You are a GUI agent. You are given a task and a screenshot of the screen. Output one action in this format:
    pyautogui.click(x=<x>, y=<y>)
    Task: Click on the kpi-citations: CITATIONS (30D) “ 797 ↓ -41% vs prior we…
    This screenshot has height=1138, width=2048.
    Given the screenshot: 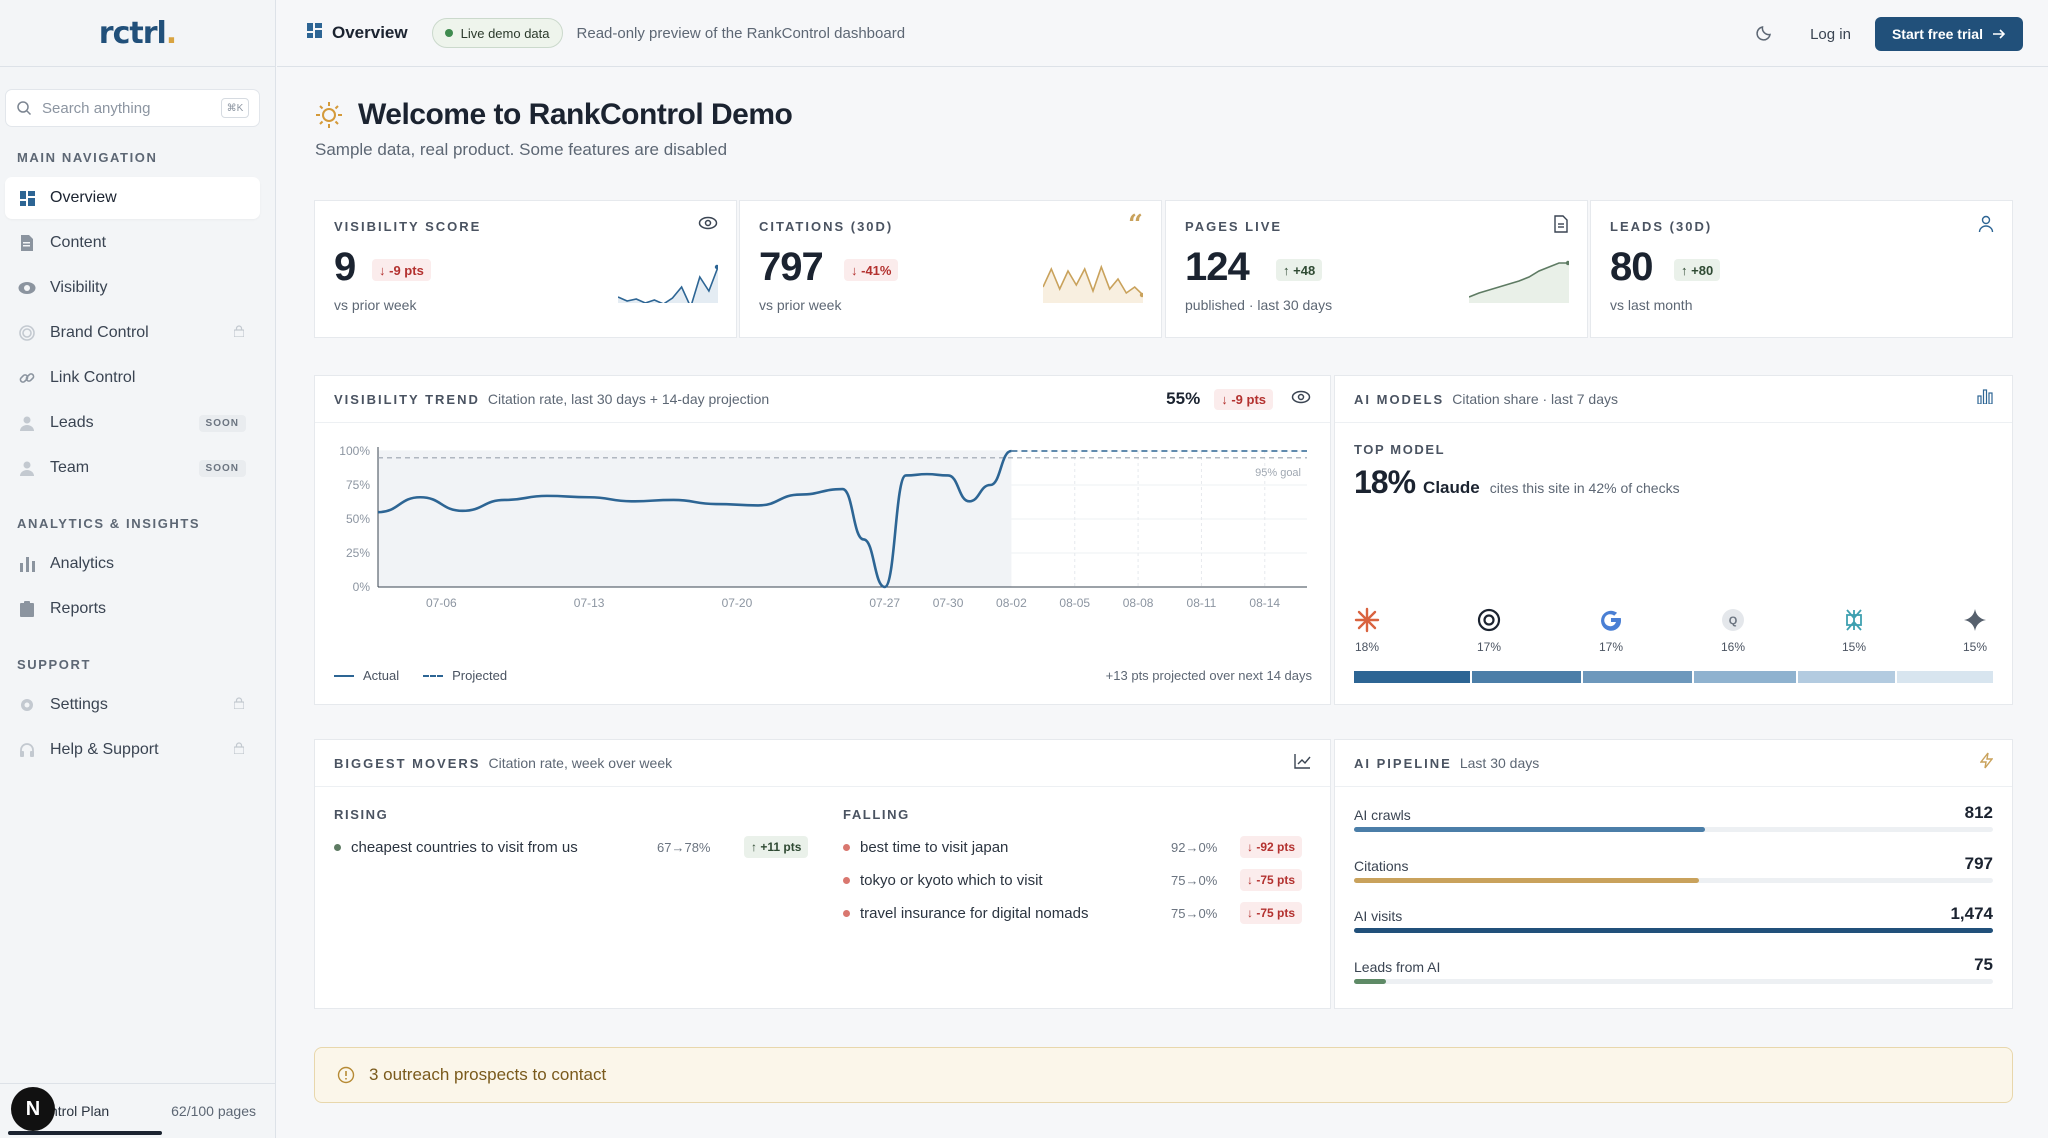 What is the action you would take?
    pyautogui.click(x=950, y=269)
    